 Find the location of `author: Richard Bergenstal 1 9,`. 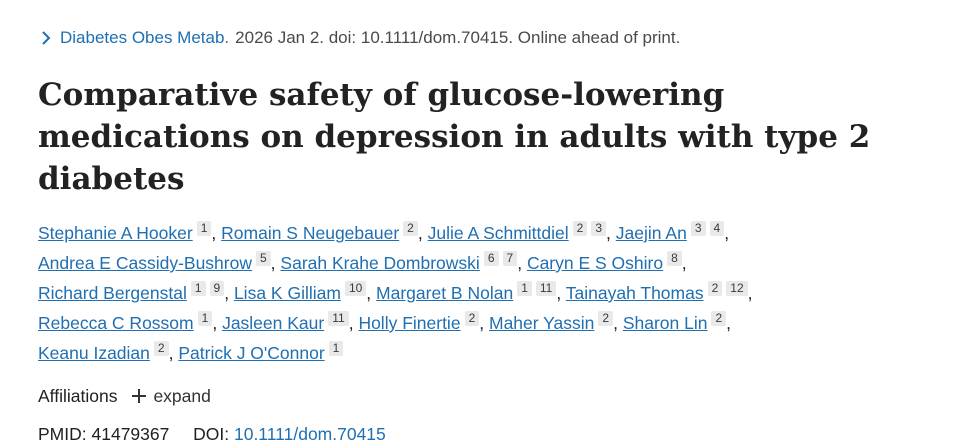

author: Richard Bergenstal 1 9, is located at coordinates (134, 292).